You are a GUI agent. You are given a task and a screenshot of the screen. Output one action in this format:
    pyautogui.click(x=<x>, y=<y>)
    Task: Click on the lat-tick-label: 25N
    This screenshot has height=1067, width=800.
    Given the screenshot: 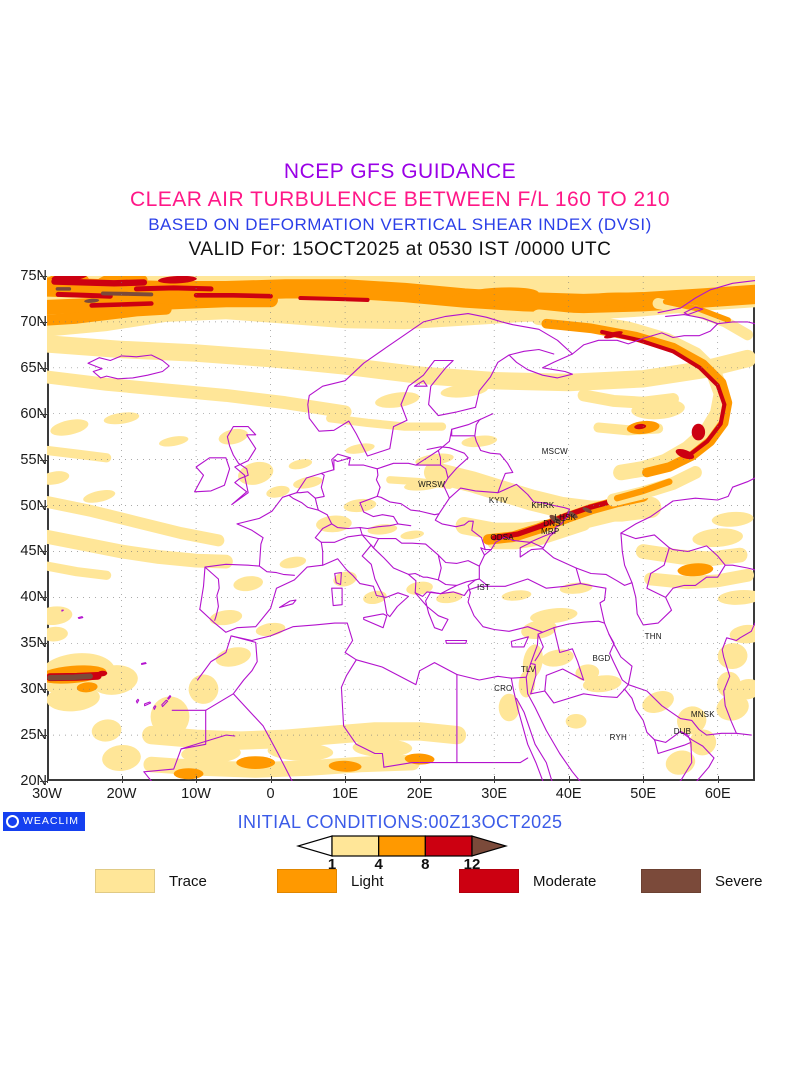 What is the action you would take?
    pyautogui.click(x=33, y=735)
    